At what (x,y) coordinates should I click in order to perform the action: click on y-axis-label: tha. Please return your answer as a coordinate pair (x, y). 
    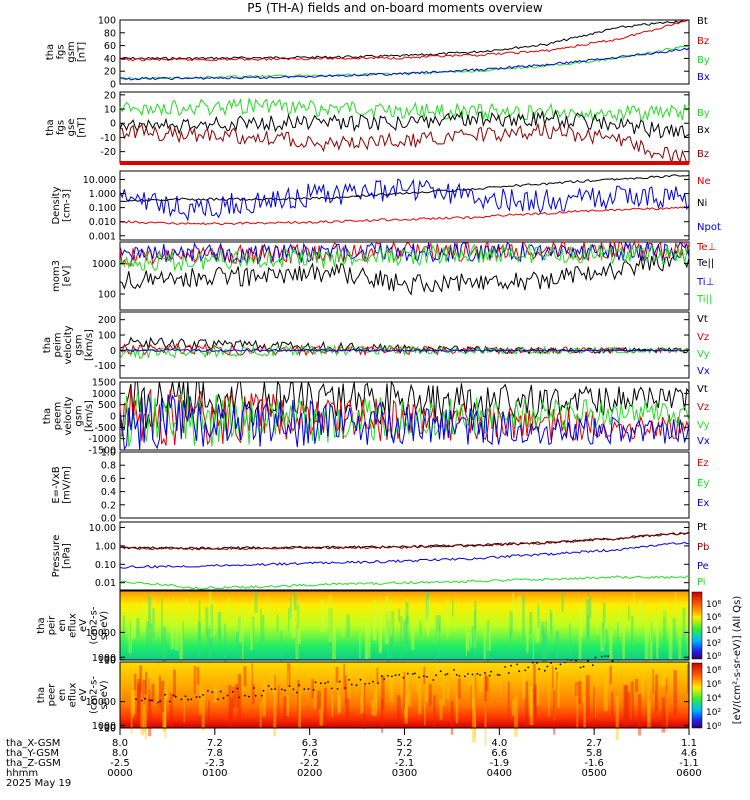
    Looking at the image, I should click on (50, 52).